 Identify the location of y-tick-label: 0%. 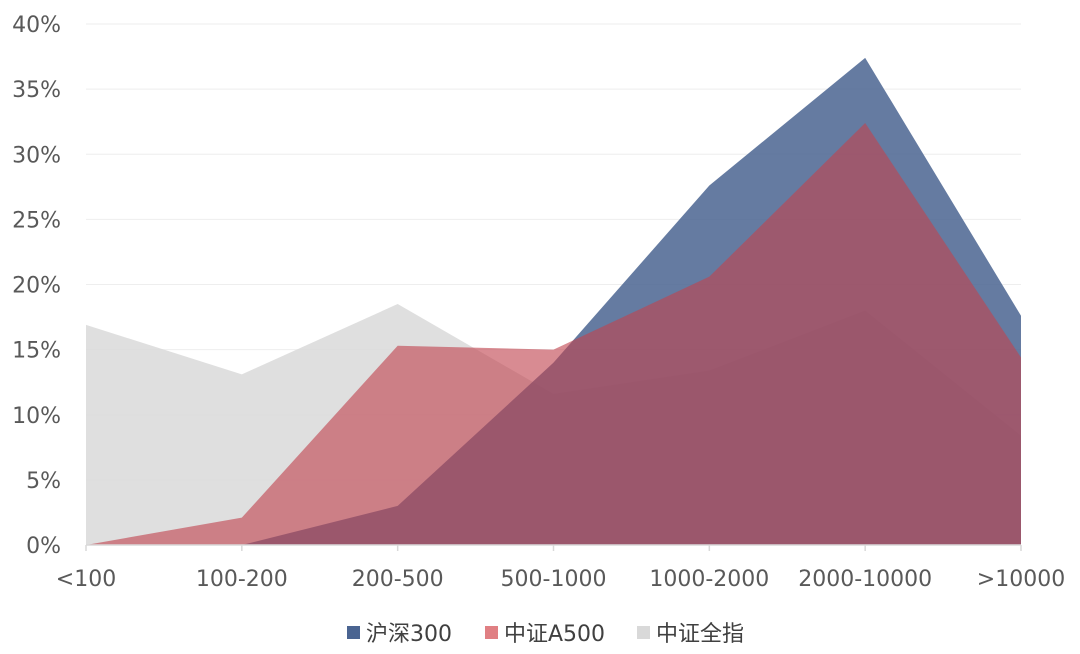
(43, 546).